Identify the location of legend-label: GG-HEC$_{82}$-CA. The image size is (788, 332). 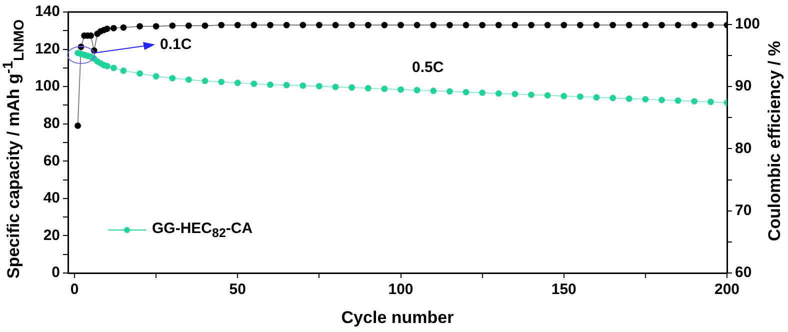
(202, 230).